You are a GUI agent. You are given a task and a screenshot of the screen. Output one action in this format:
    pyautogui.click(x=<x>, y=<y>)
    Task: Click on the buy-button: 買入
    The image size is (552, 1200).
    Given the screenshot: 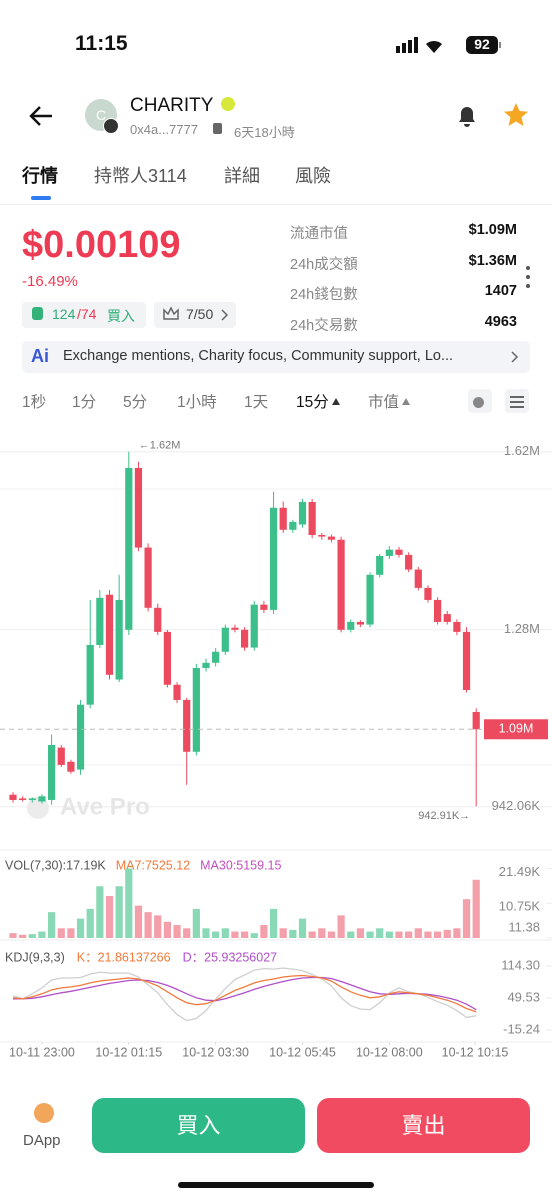 What is the action you would take?
    pyautogui.click(x=198, y=1125)
    